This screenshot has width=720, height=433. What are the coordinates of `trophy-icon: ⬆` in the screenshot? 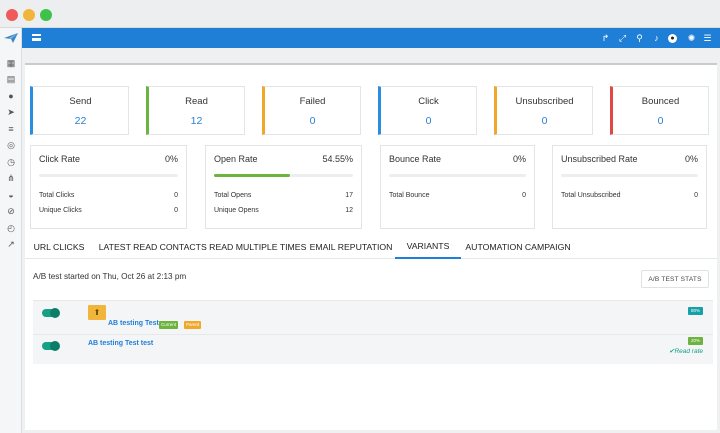 It's located at (97, 312).